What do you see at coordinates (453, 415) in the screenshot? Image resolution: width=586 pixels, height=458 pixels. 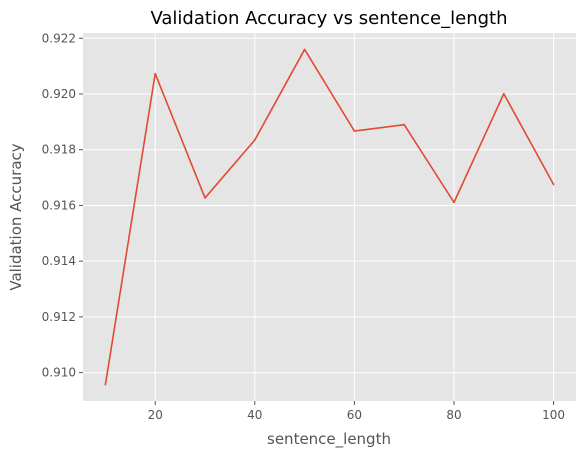 I see `x-tick-label: 80` at bounding box center [453, 415].